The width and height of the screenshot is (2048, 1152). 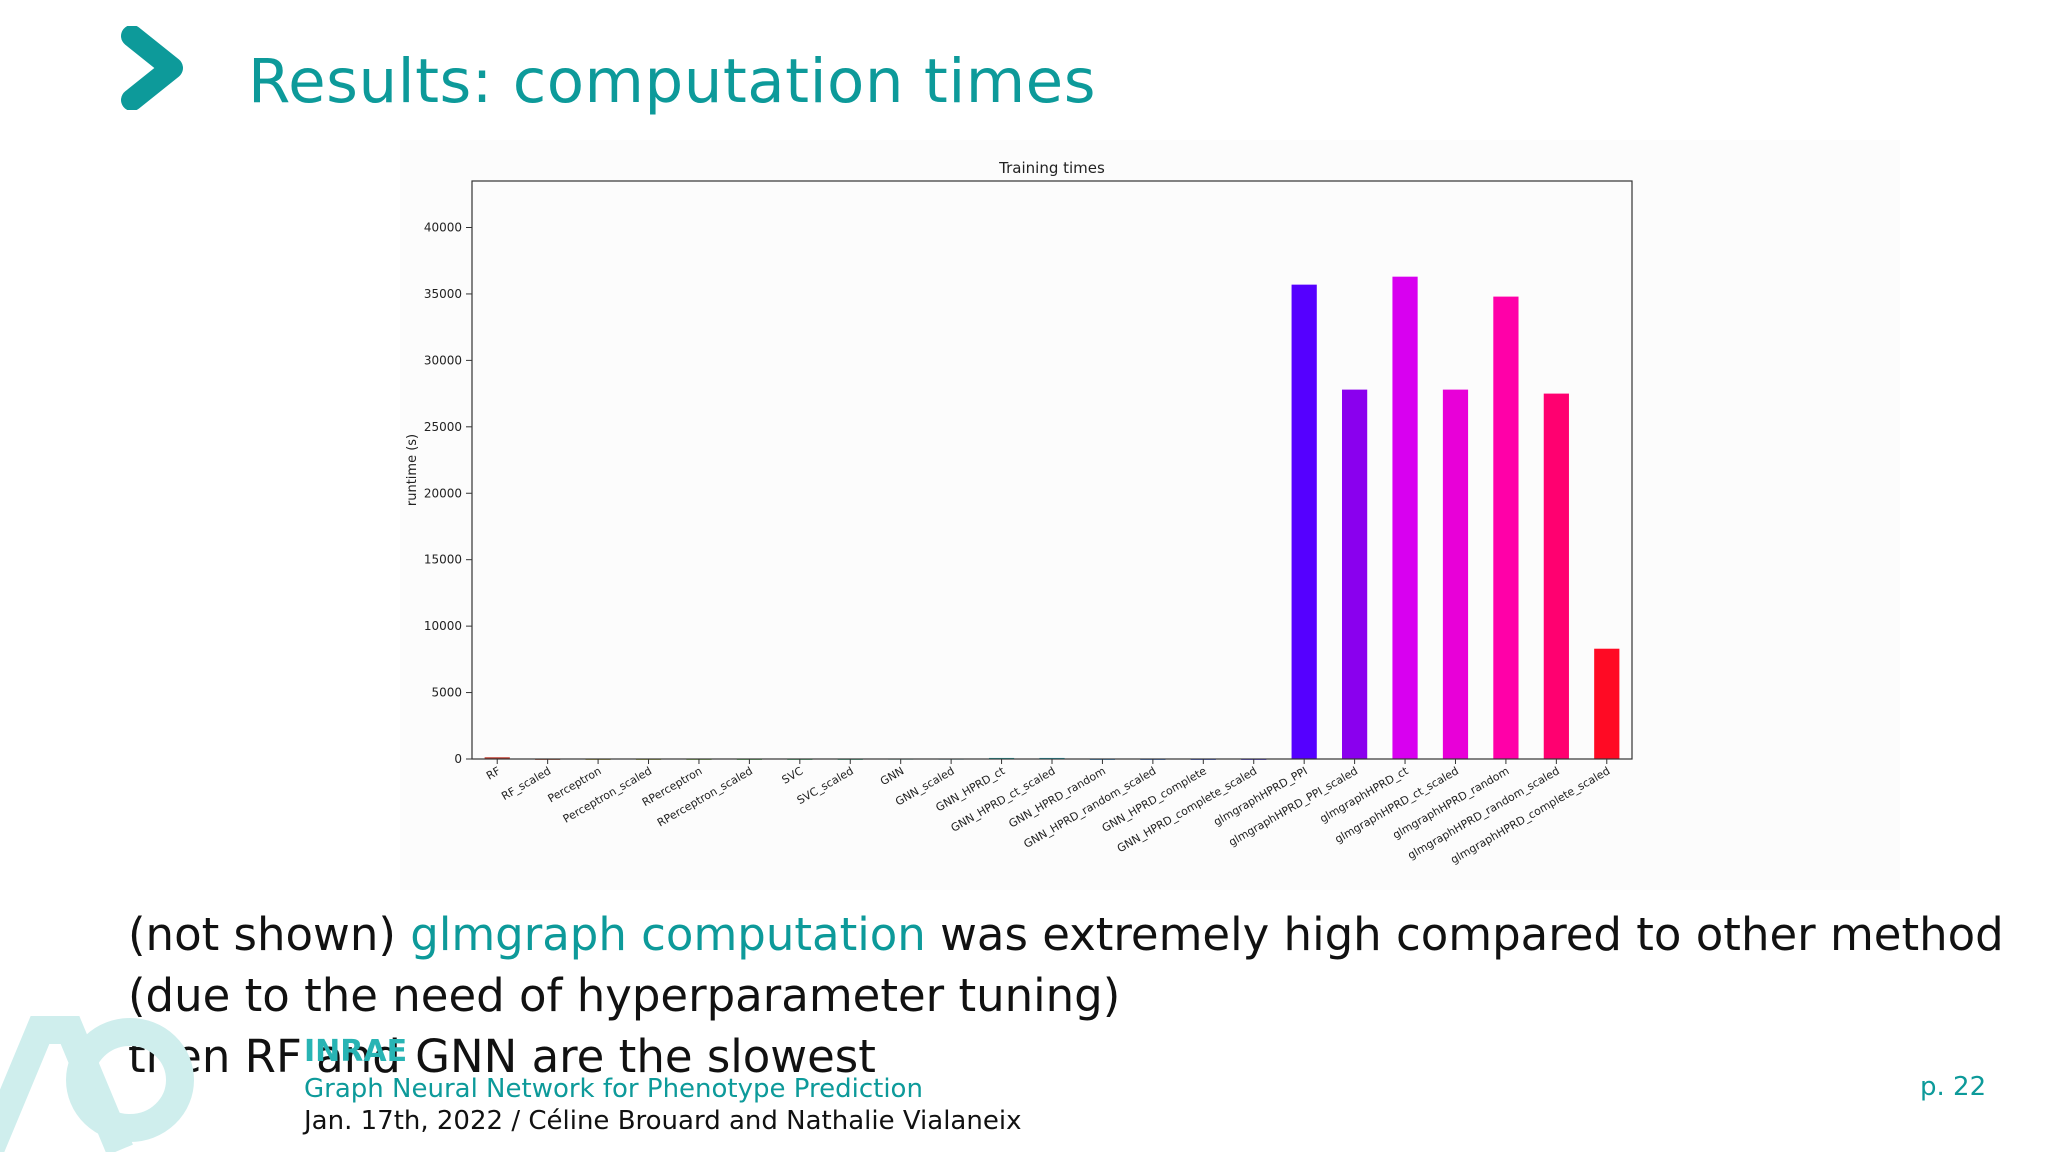 What do you see at coordinates (668, 934) in the screenshot?
I see `body-text-highlight: glmgraph computation` at bounding box center [668, 934].